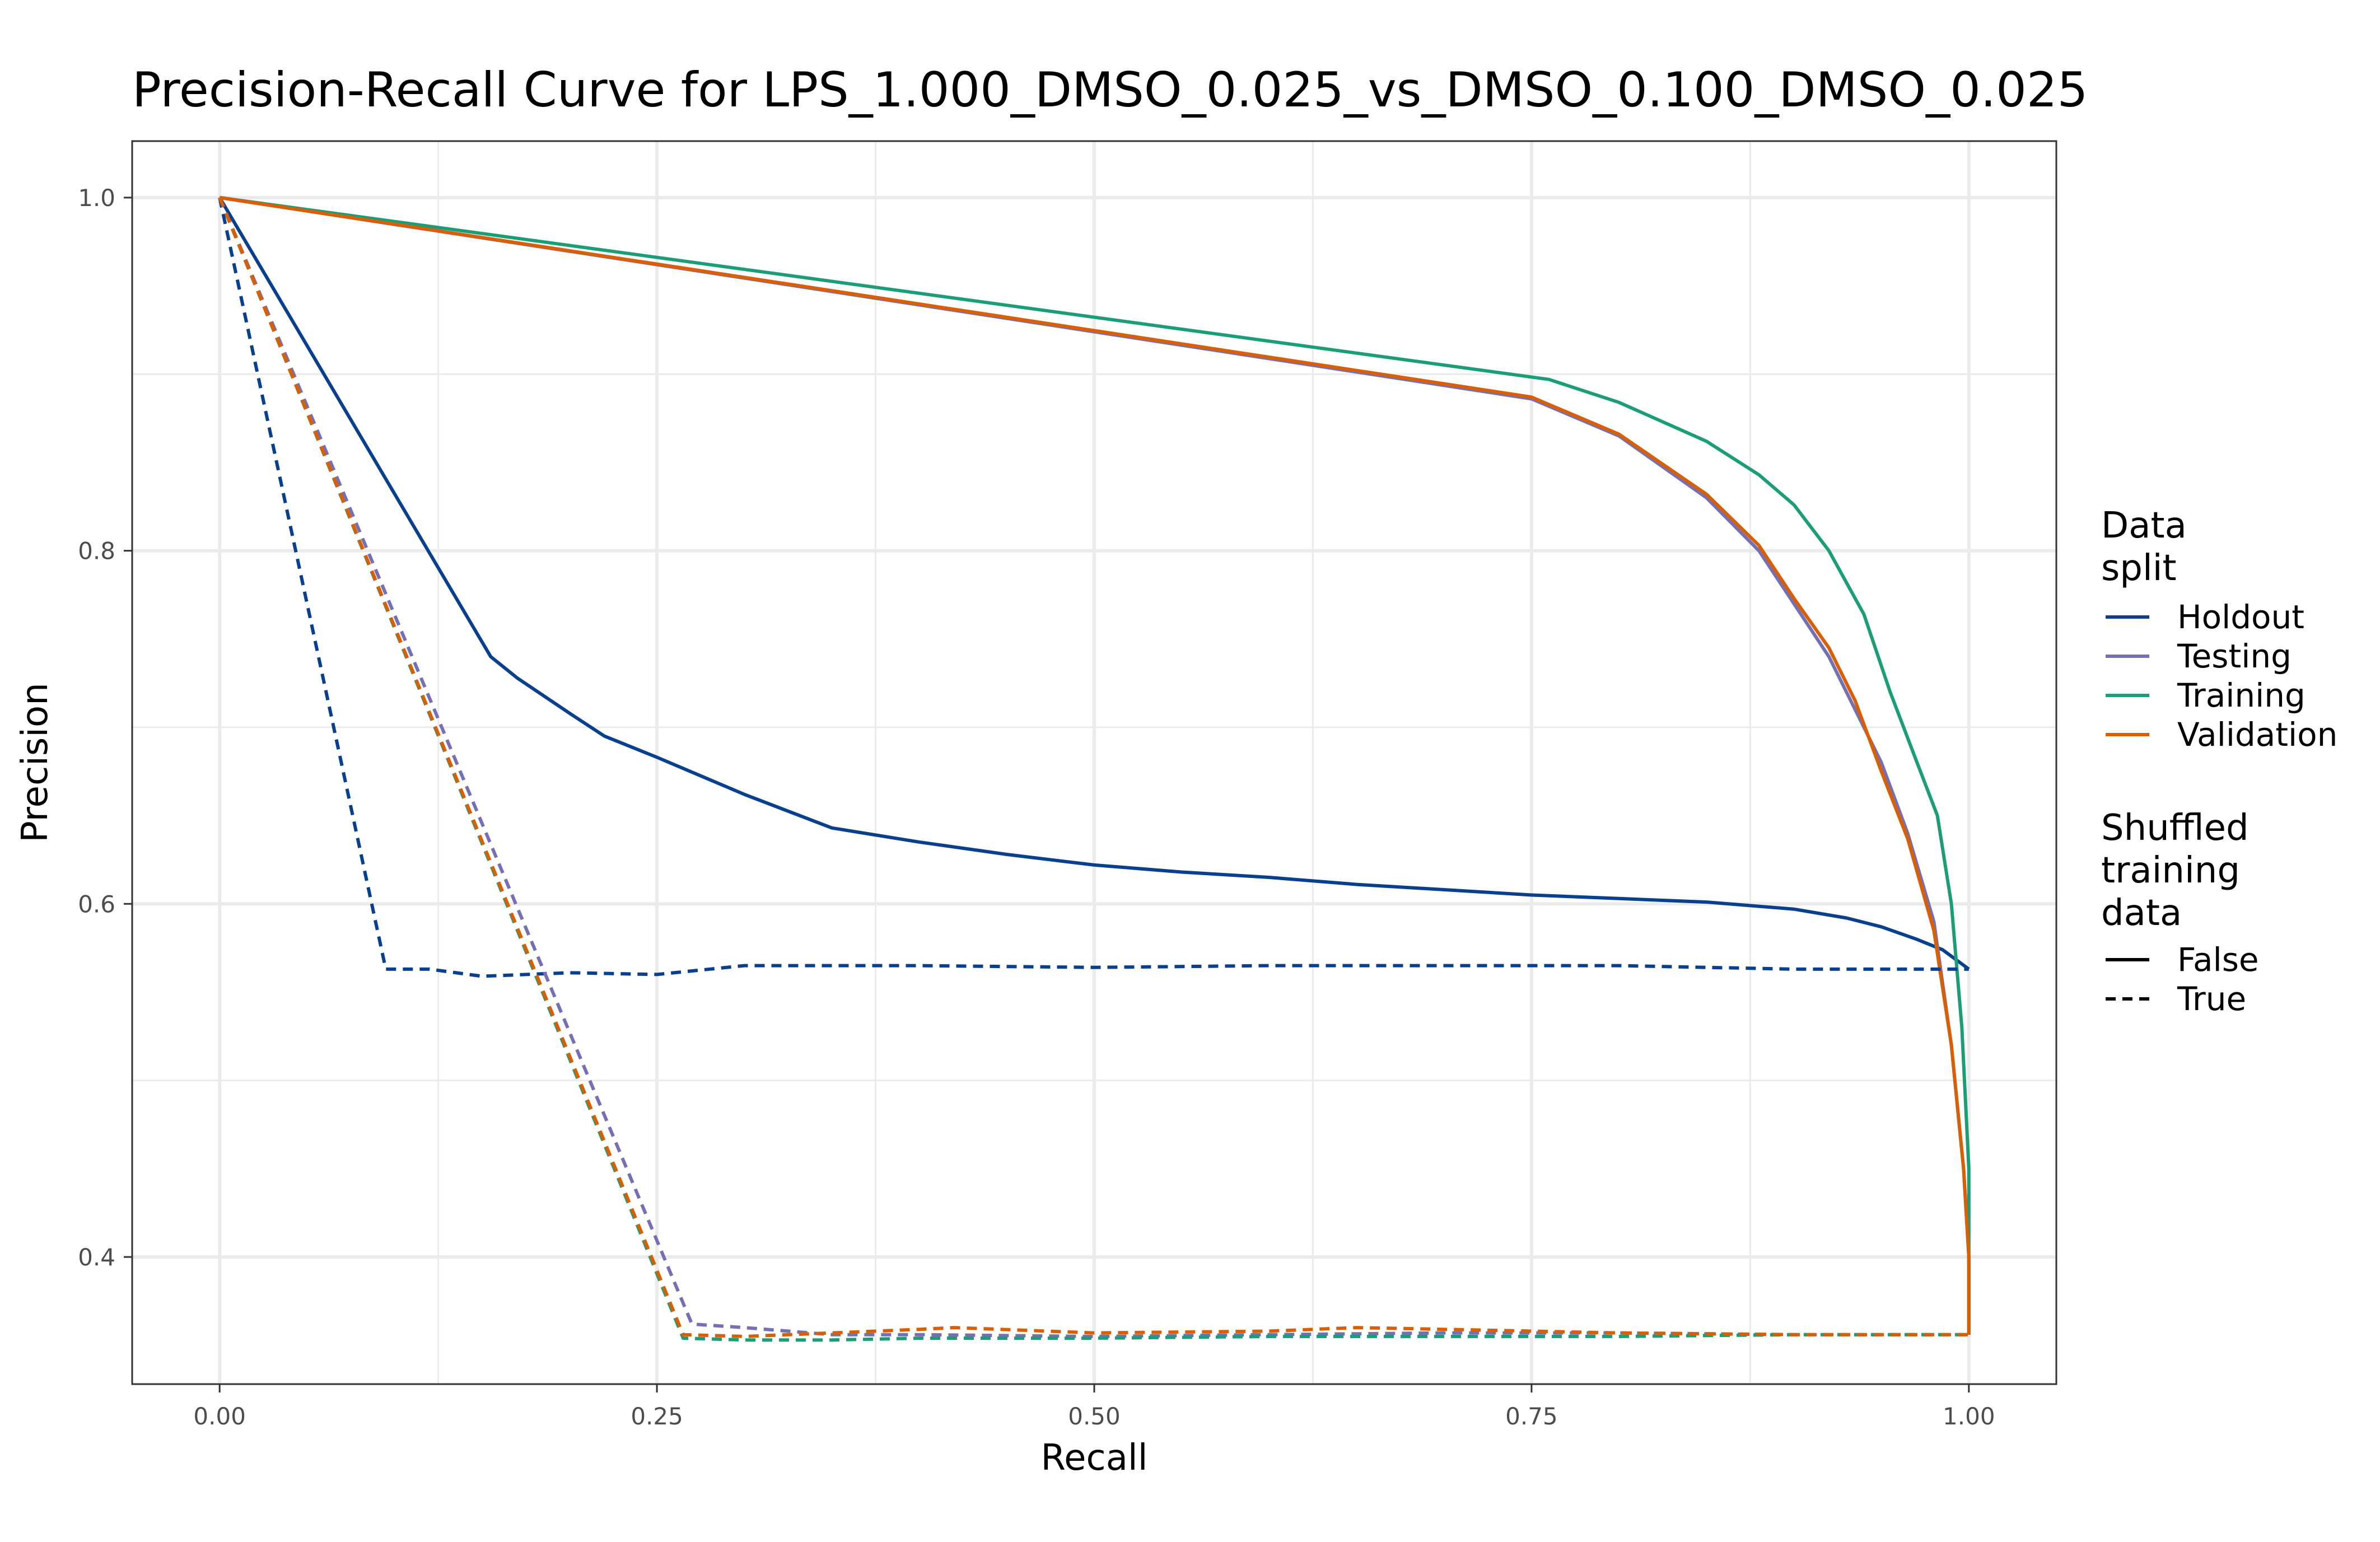  I want to click on legend-label-true: True, so click(2212, 999).